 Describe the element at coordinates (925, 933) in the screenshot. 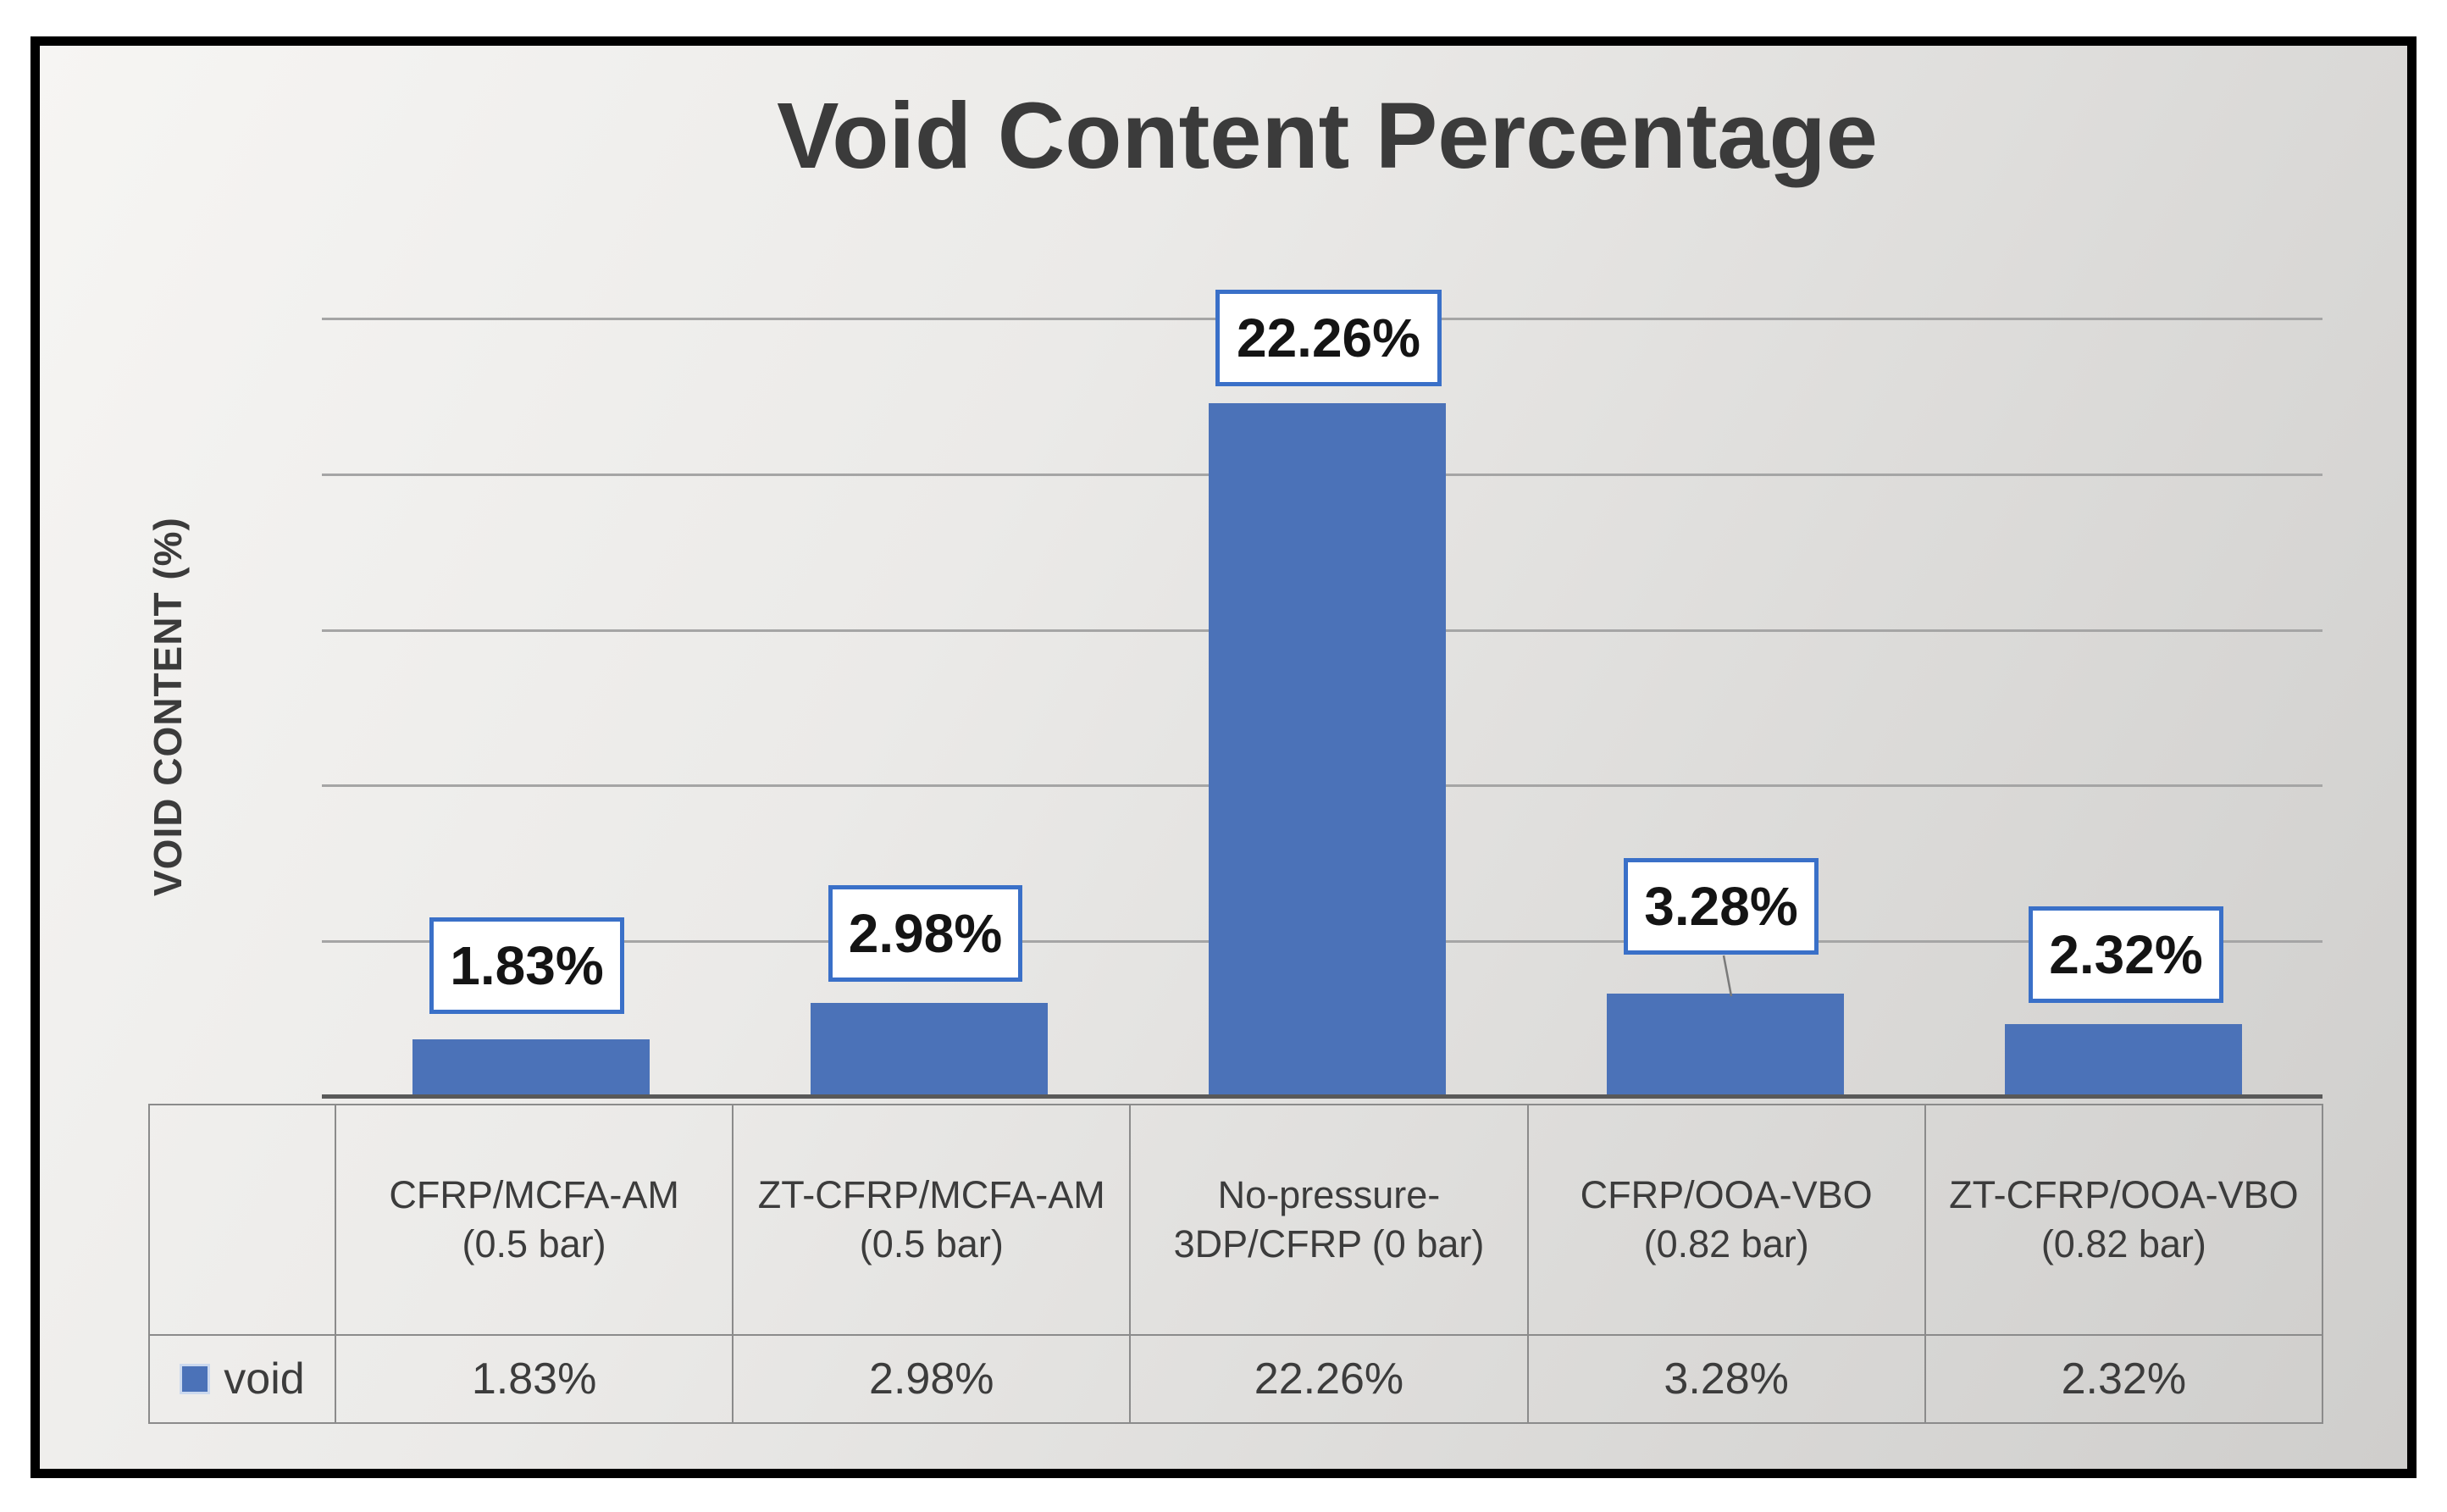

I see `data-label-callout: 2.98%` at that location.